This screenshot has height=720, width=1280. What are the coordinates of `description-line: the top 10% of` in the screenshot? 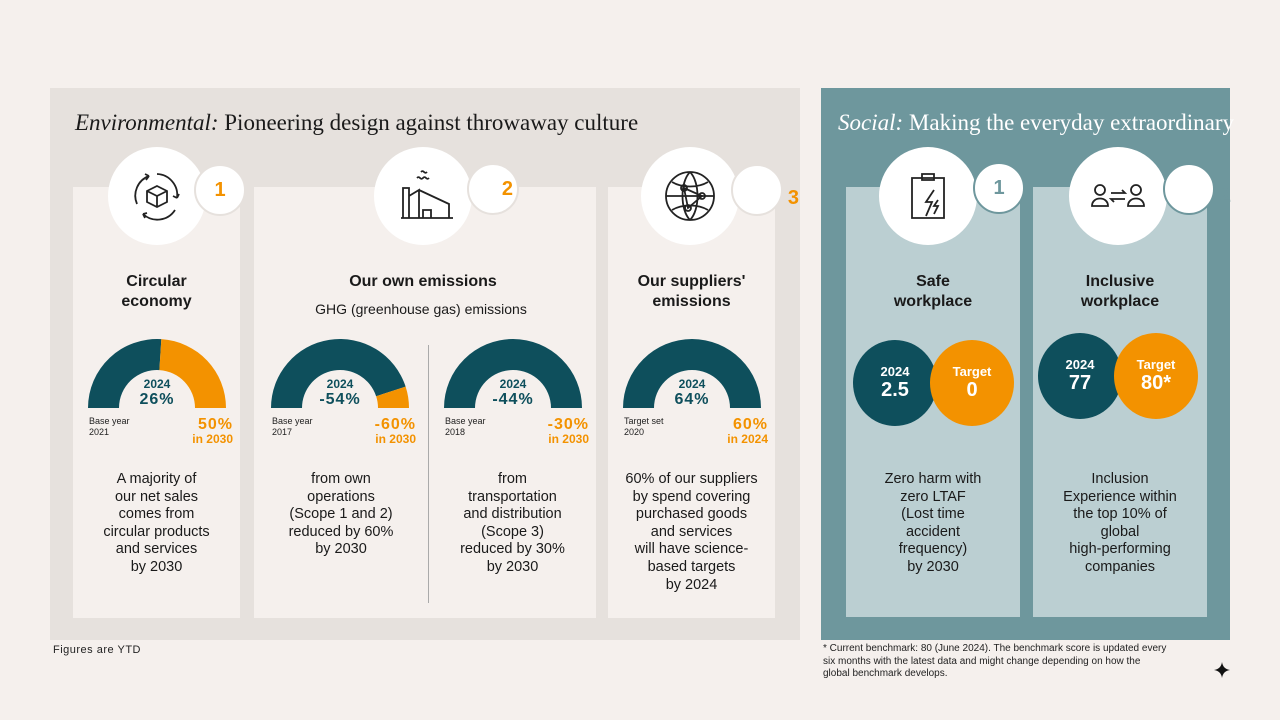 It's located at (1120, 514).